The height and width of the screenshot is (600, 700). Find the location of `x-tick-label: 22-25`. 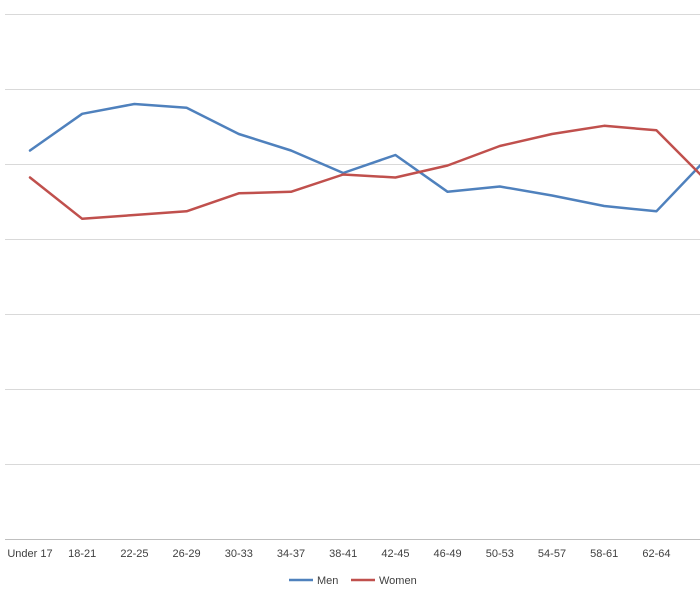

x-tick-label: 22-25 is located at coordinates (134, 554).